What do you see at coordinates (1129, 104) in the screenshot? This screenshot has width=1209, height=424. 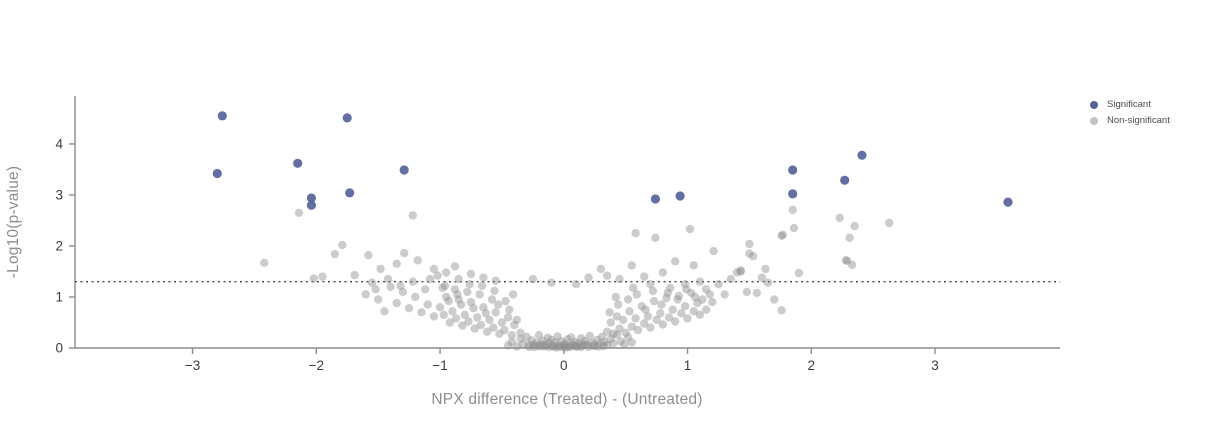 I see `legend-label-significant: Significant` at bounding box center [1129, 104].